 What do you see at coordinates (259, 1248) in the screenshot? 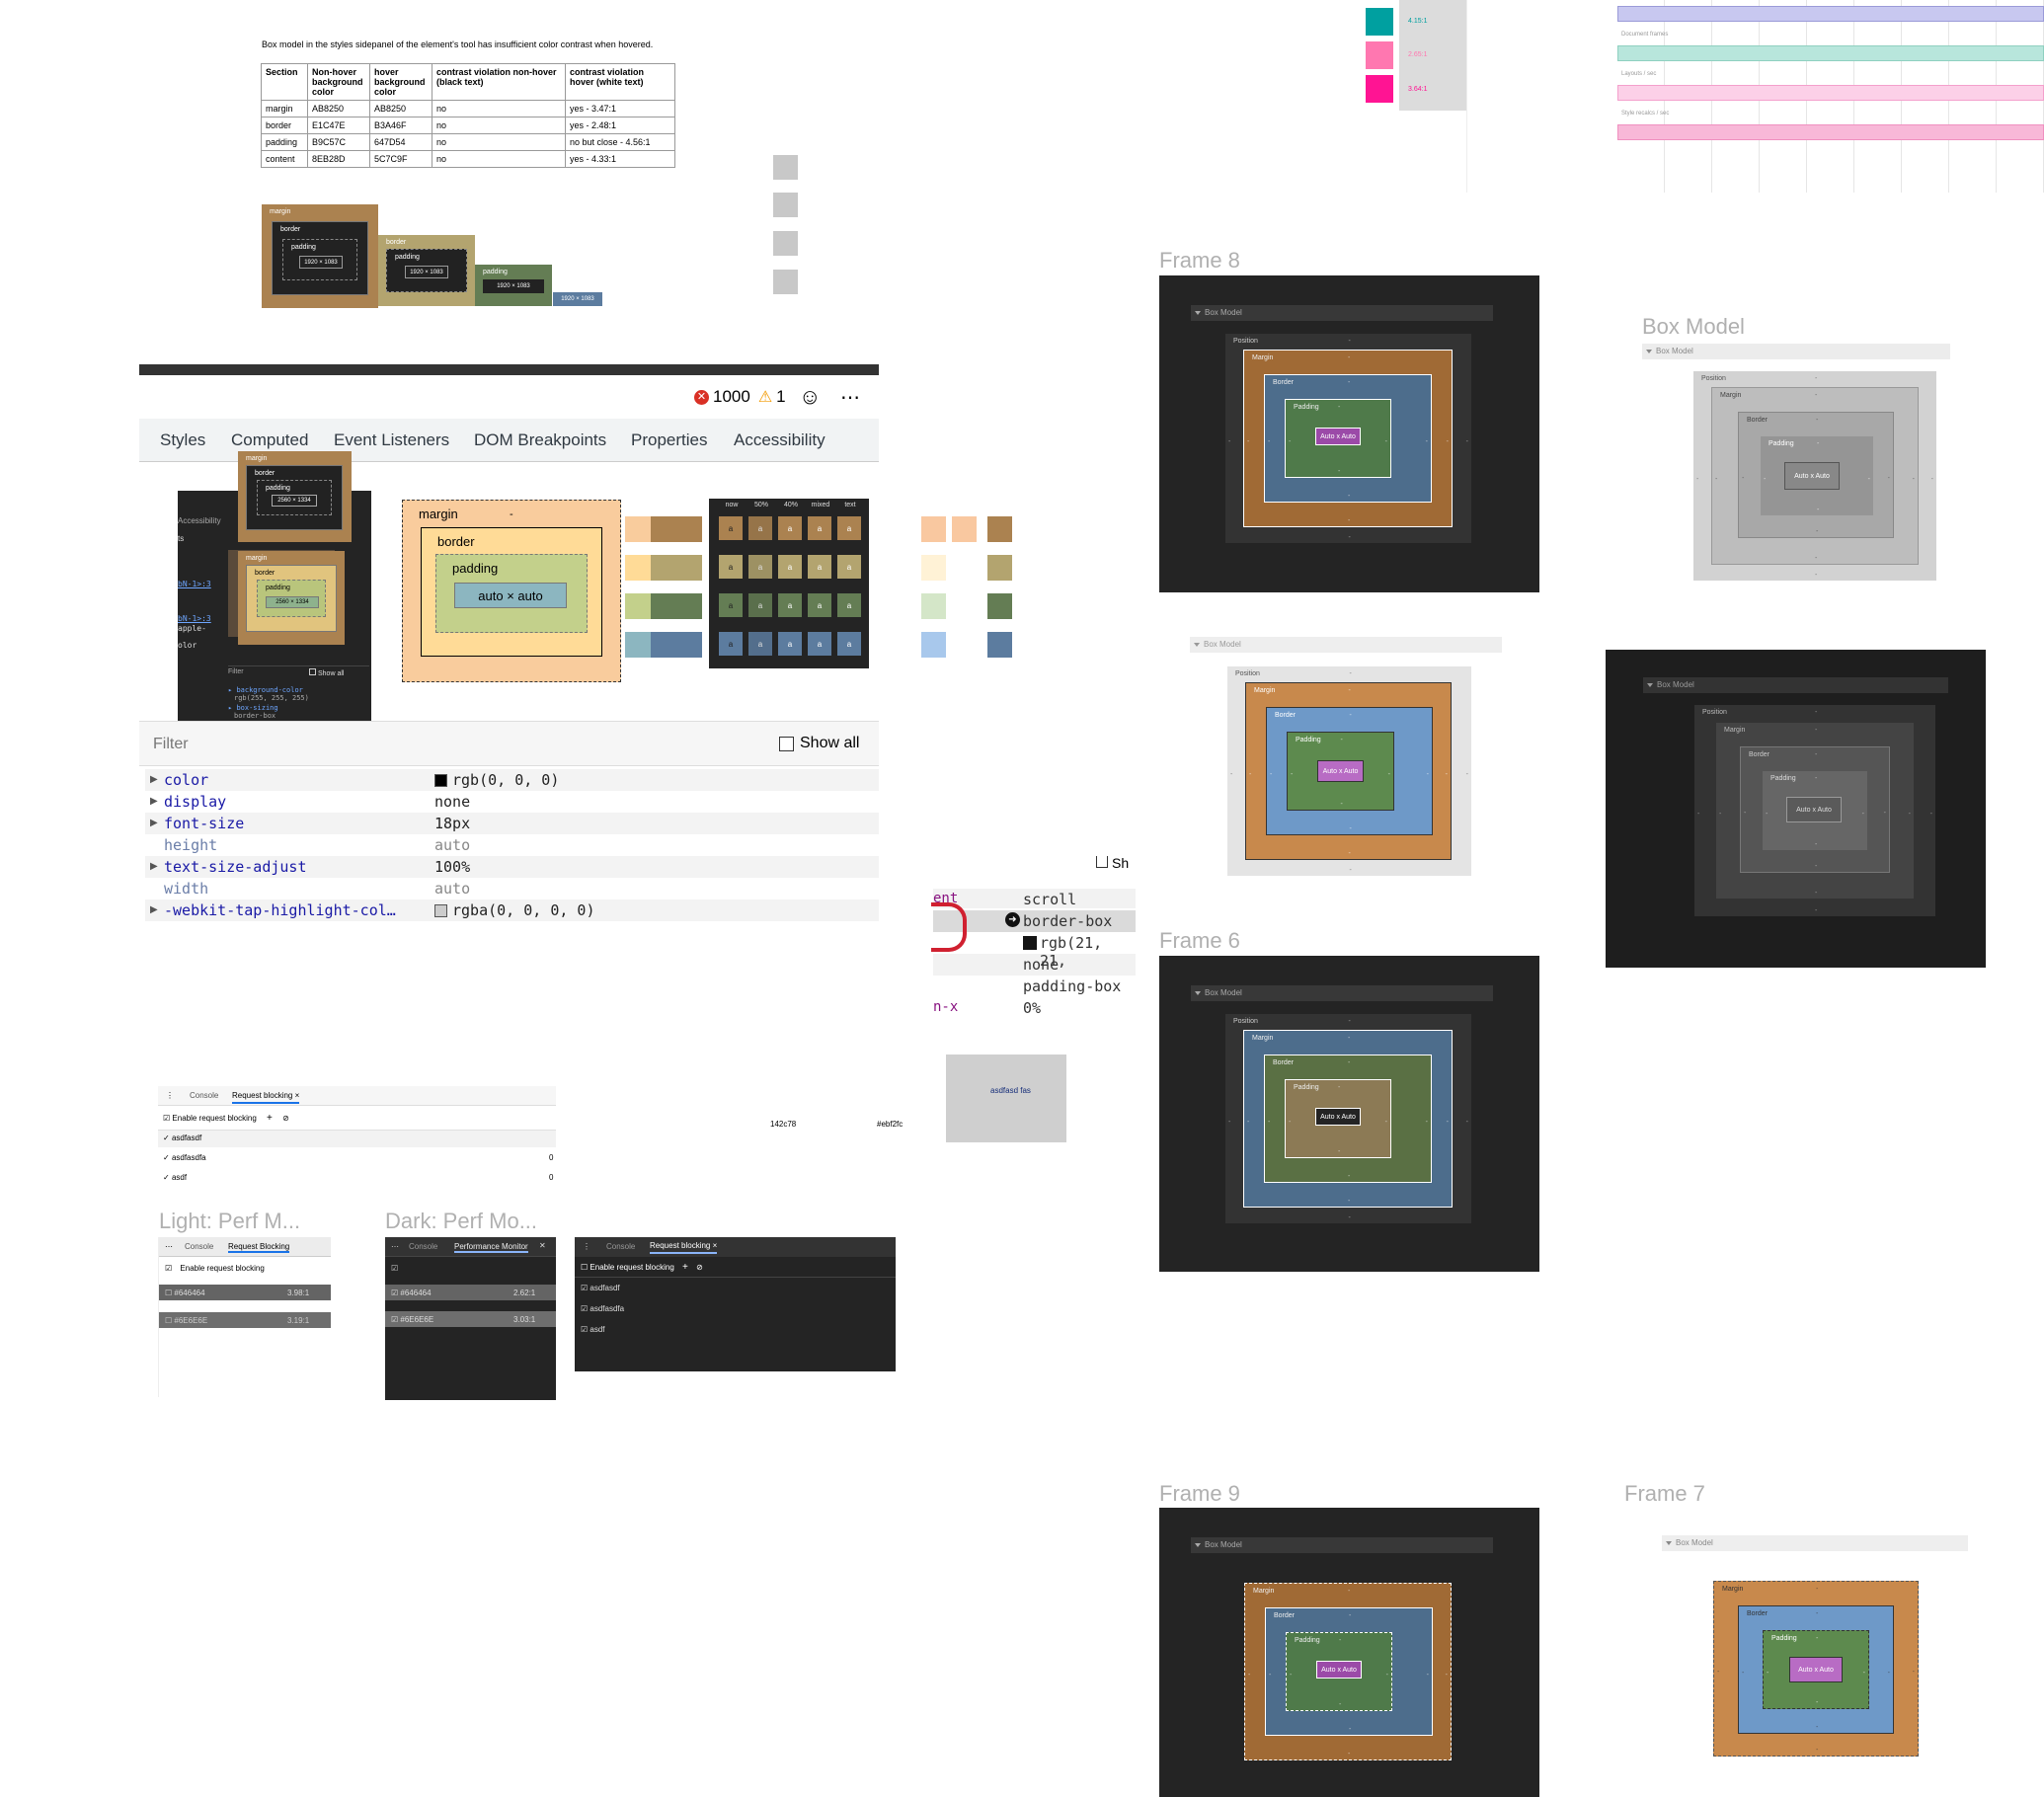
I see `tab-request-blocking: Request Blocking` at bounding box center [259, 1248].